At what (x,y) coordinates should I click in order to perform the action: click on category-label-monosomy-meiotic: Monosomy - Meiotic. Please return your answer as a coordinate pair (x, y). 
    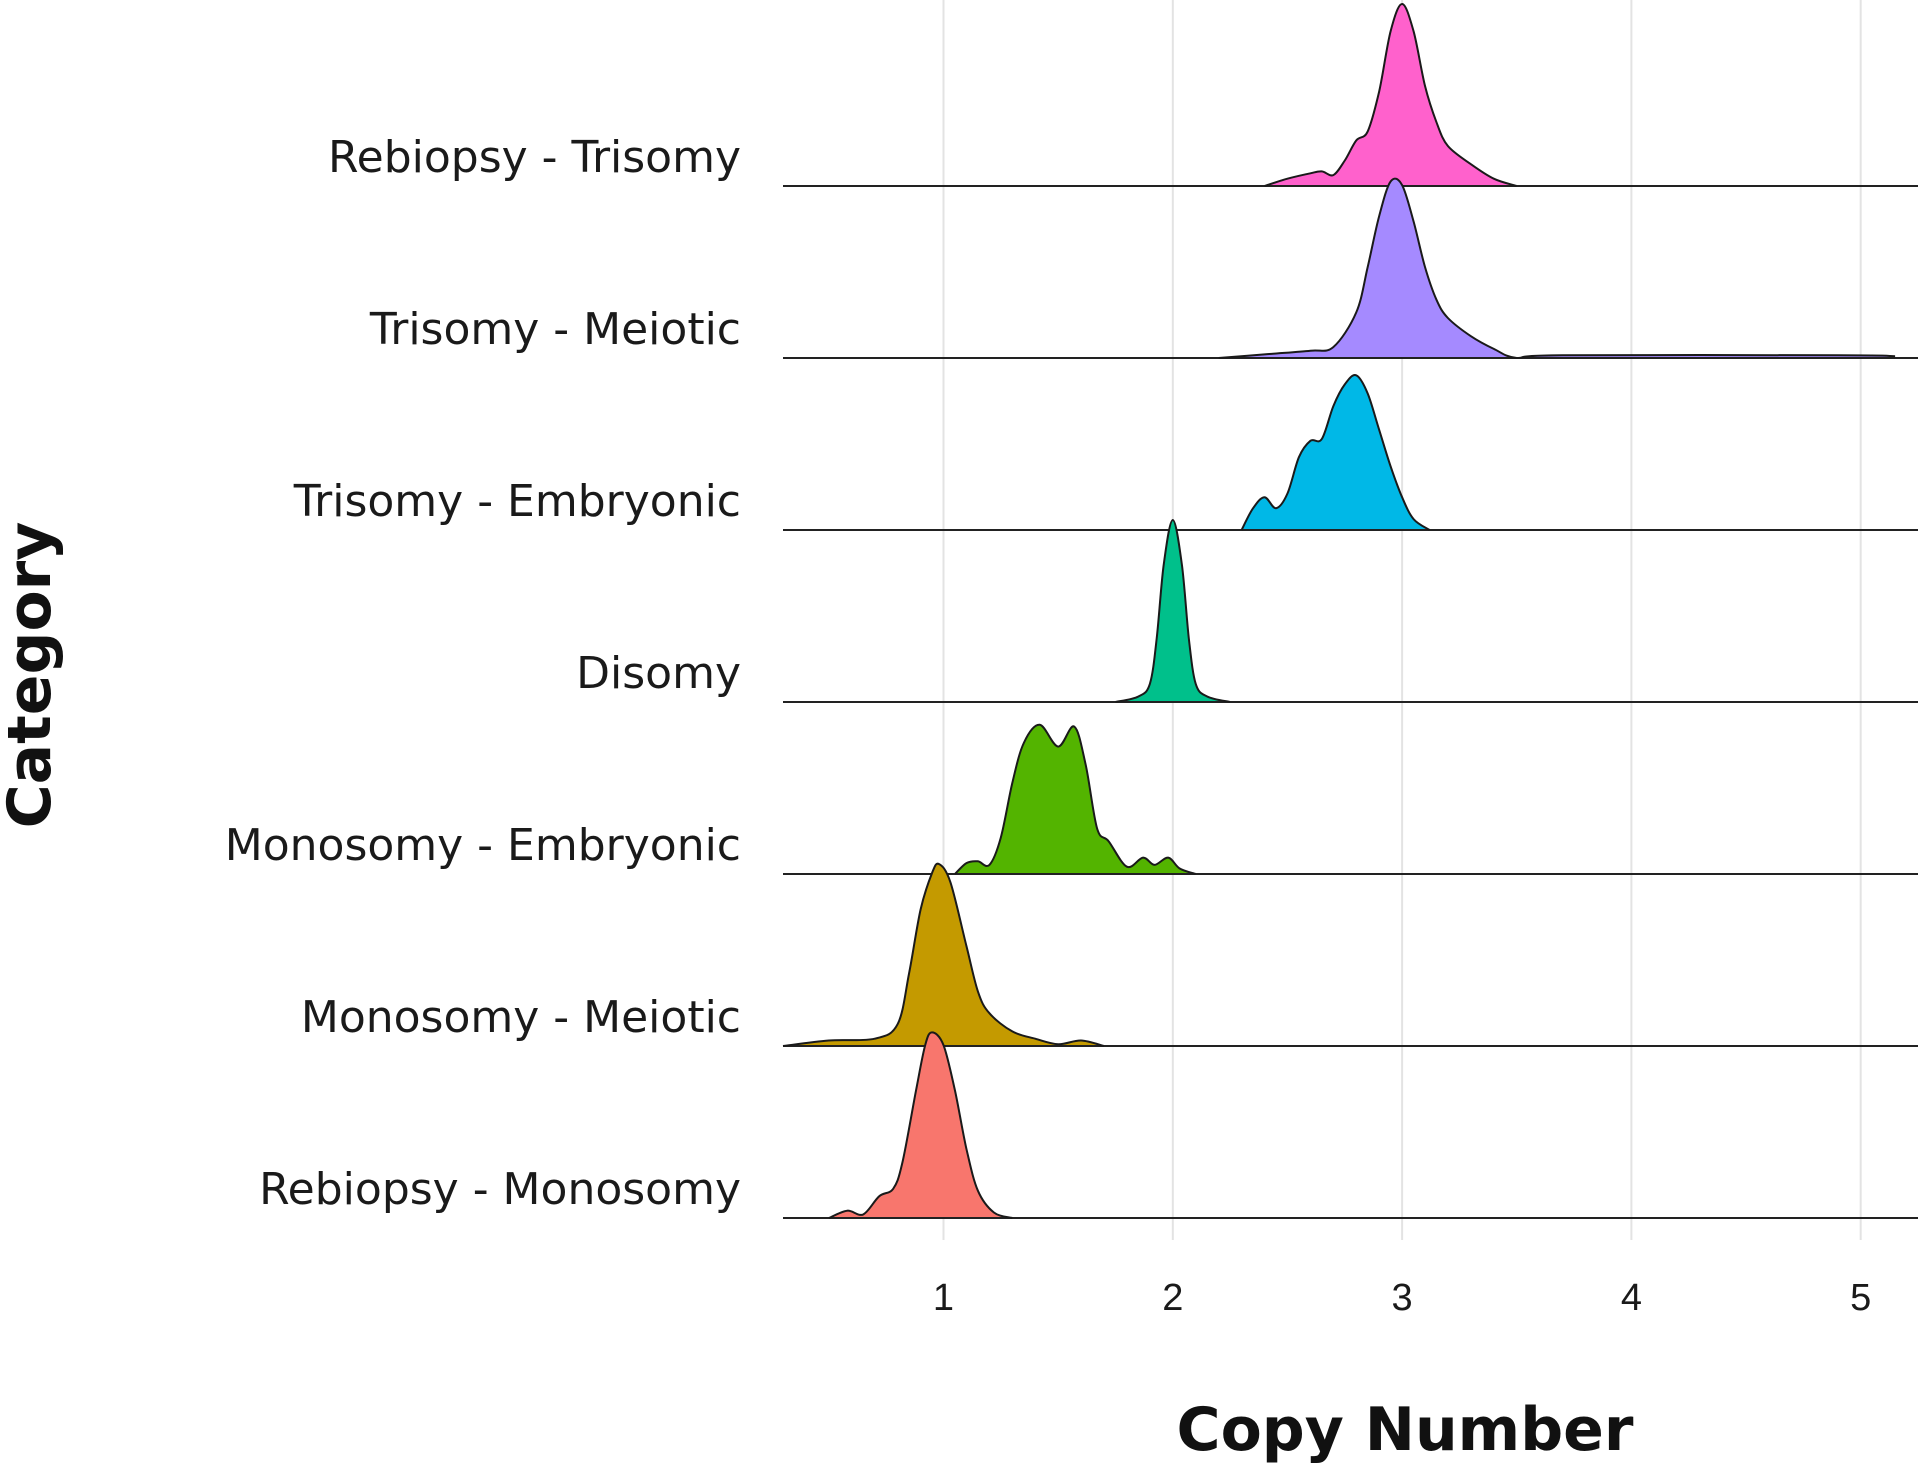
    Looking at the image, I should click on (521, 1017).